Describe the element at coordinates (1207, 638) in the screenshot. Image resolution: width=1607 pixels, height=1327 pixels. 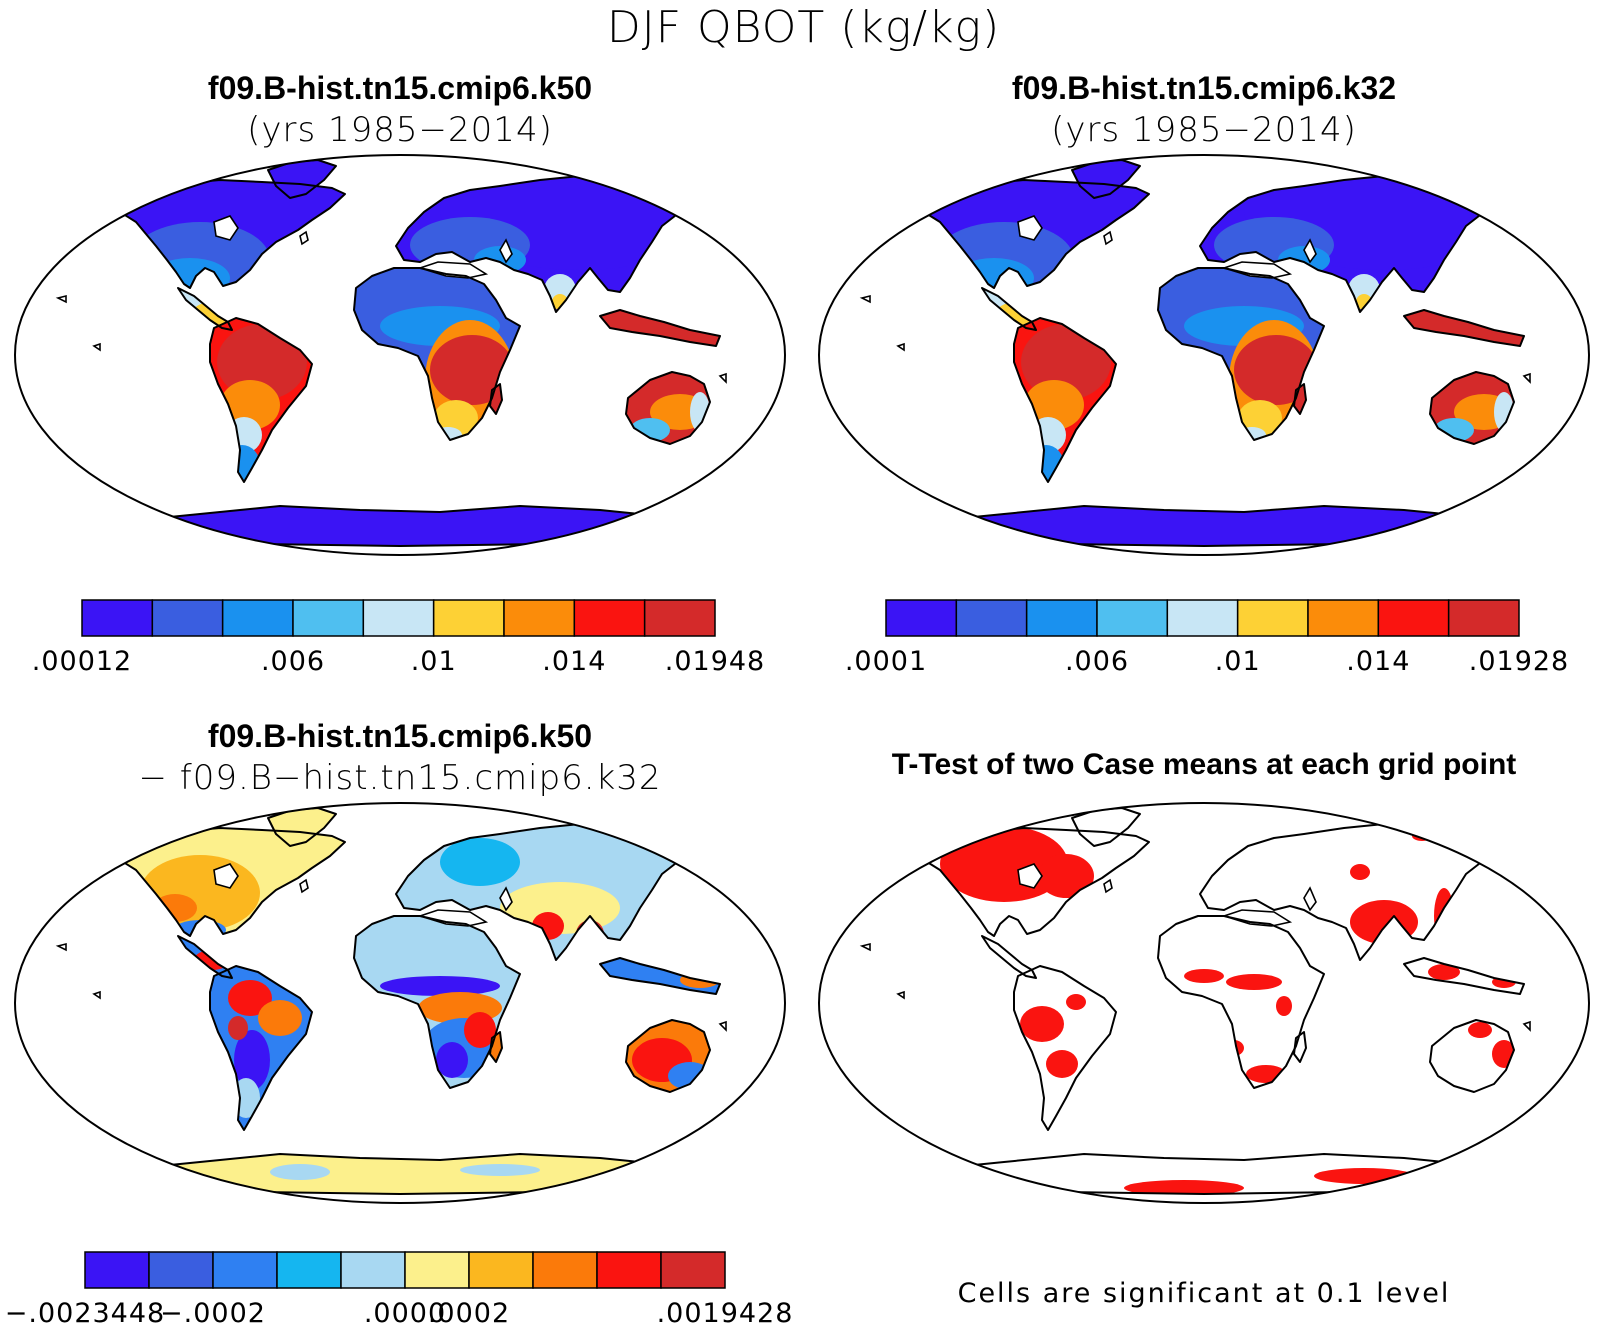
I see `colorbar: .0001 .006 .01 .014 .01928` at that location.